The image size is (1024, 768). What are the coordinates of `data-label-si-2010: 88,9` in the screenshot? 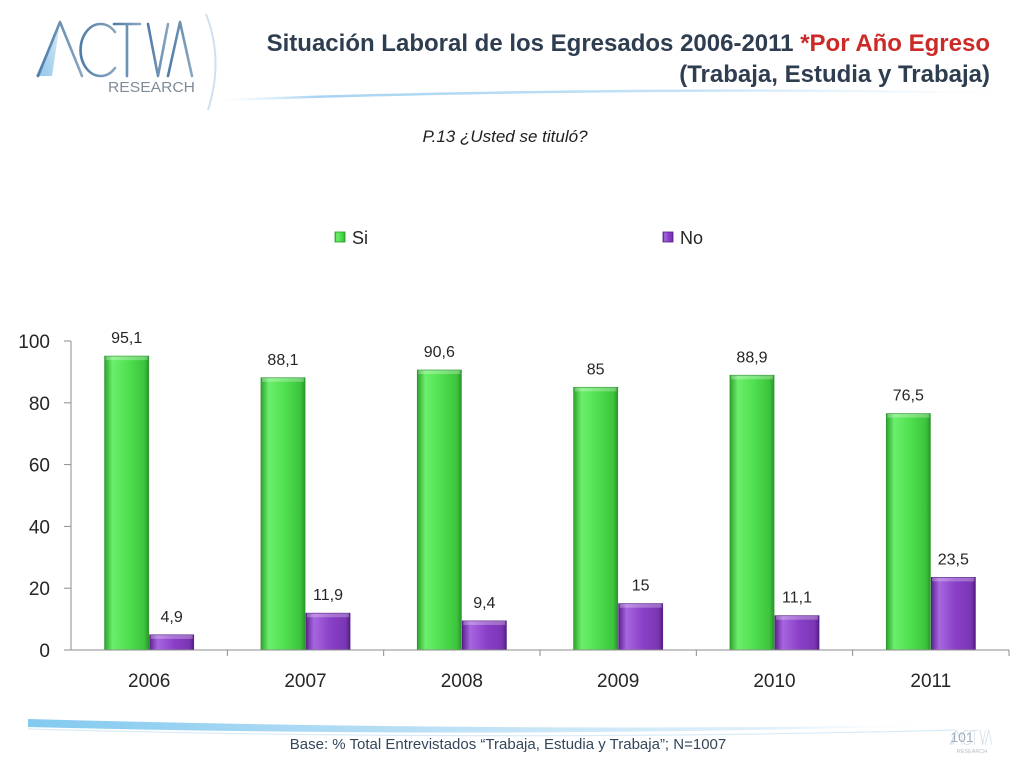 It's located at (751, 357).